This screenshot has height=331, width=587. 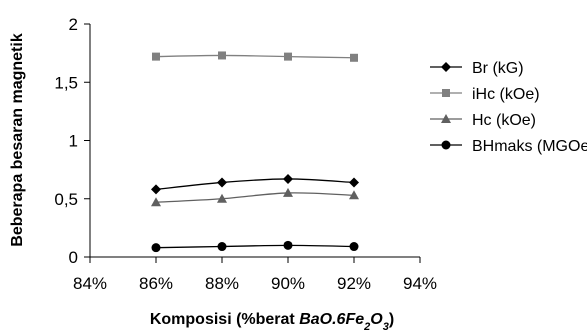 I want to click on legend-item: Hc (kOe), so click(x=483, y=120).